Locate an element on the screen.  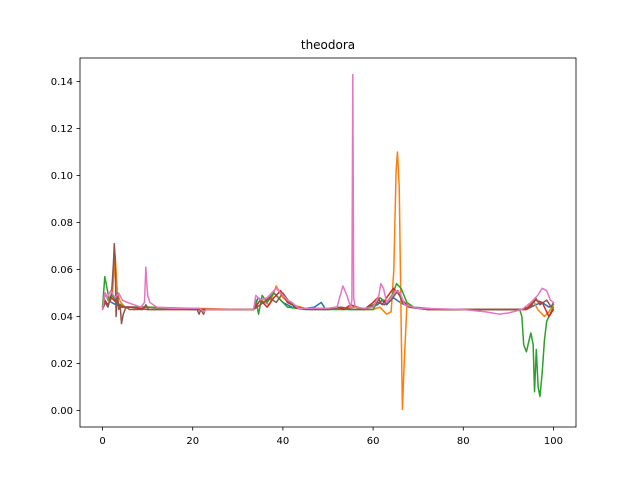
y-axis: 0.00 0.02 0.04 0.06 0.08 0.10 0.12 0.14 is located at coordinates (65, 247).